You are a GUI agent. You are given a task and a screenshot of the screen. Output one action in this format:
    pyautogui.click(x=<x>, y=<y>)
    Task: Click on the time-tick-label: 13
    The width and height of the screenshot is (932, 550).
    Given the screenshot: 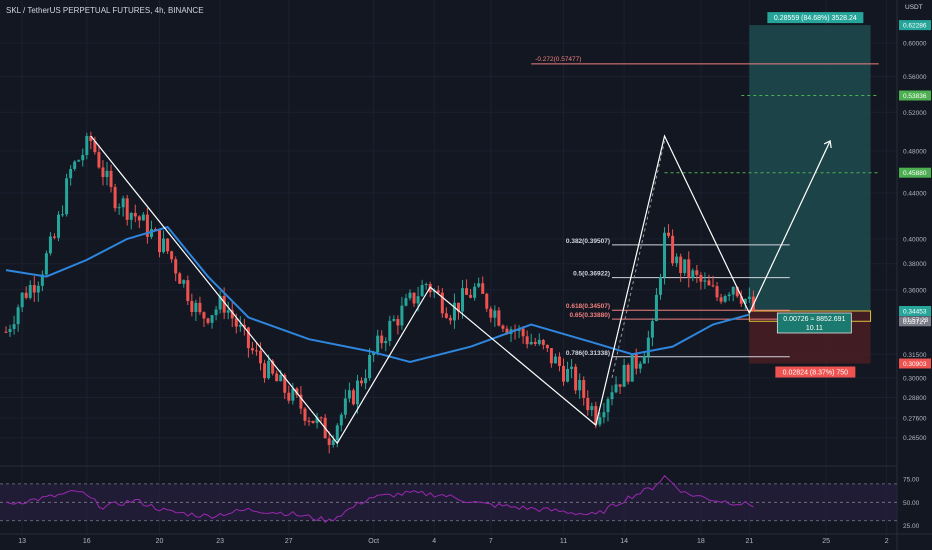 What is the action you would take?
    pyautogui.click(x=22, y=541)
    